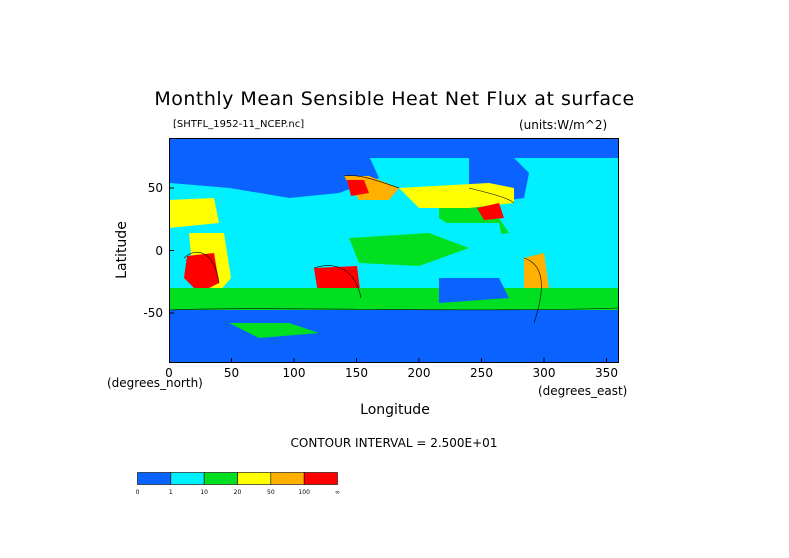 The height and width of the screenshot is (558, 789). Describe the element at coordinates (239, 124) in the screenshot. I see `file-label: [SHTFL_1952-11_NCEP.nc]` at that location.